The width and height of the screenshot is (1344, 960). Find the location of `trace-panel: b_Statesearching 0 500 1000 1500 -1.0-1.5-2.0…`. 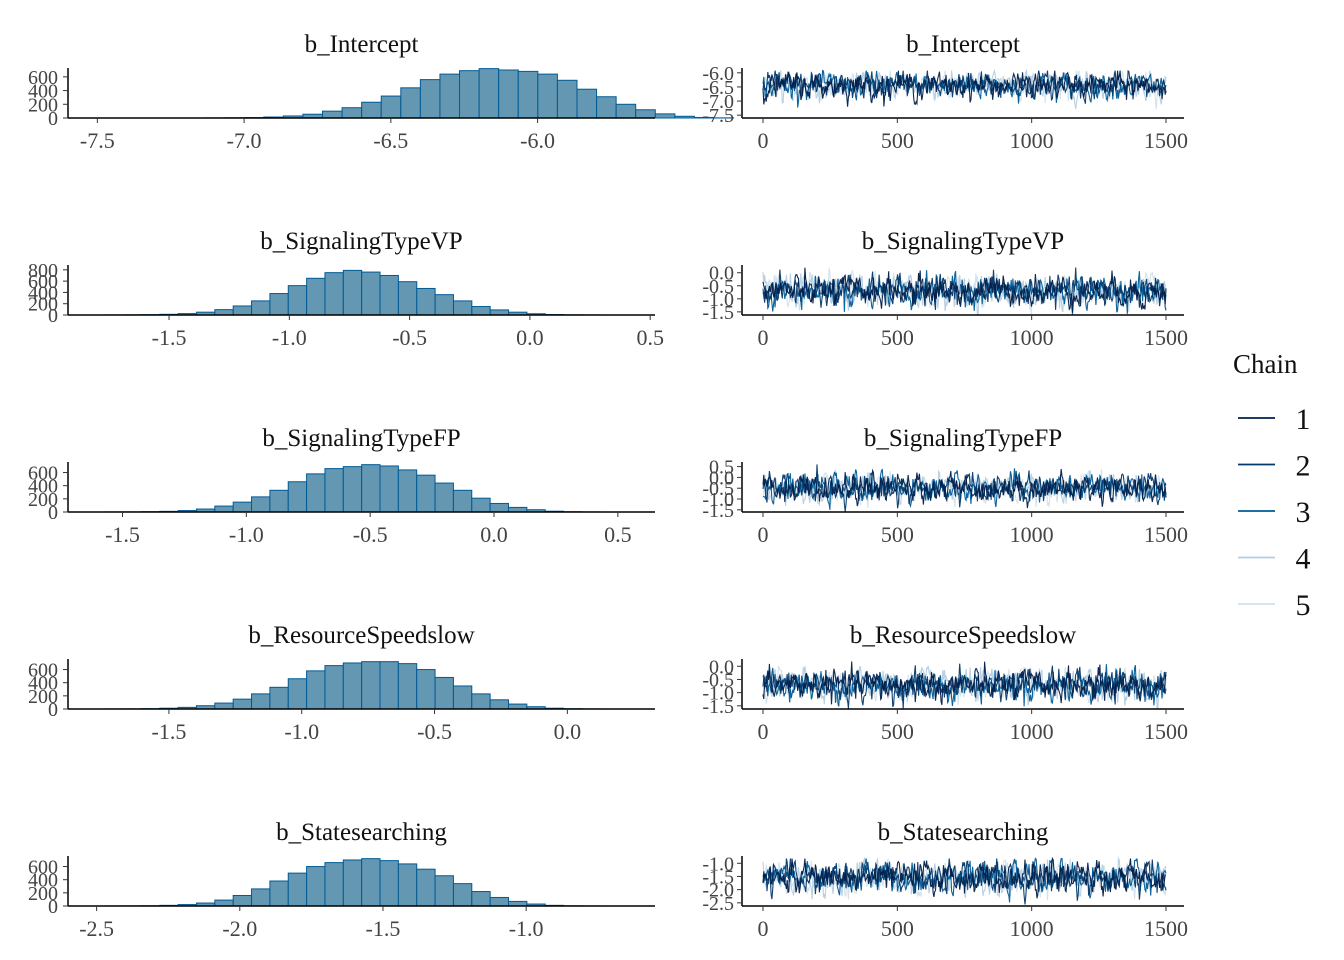

trace-panel: b_Statesearching 0 500 1000 1500 -1.0-1.5-2.0… is located at coordinates (945, 880).